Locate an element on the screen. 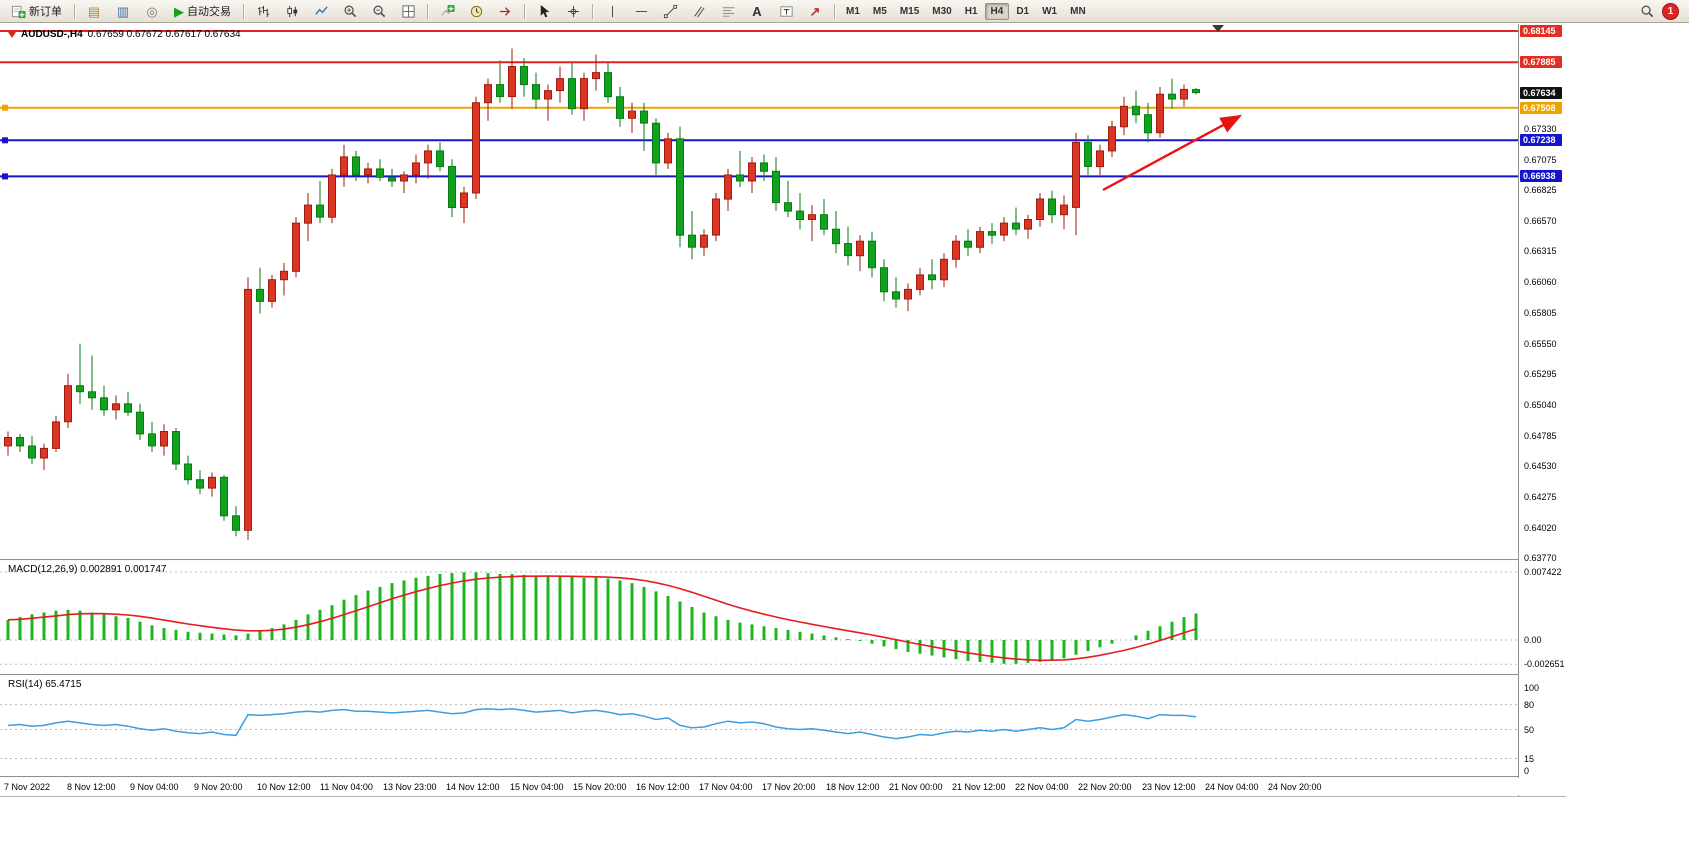 The image size is (1689, 860). auto-trading-button: ▶ 自动交易 is located at coordinates (202, 11).